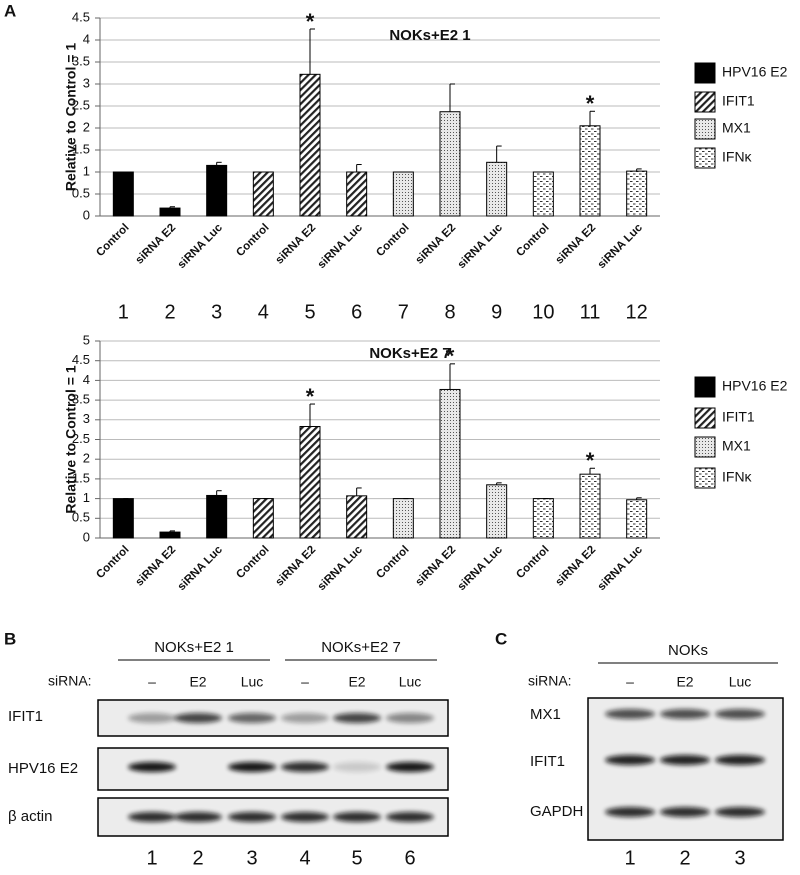  Describe the element at coordinates (81, 477) in the screenshot. I see `y-tick-label: 1.5` at that location.